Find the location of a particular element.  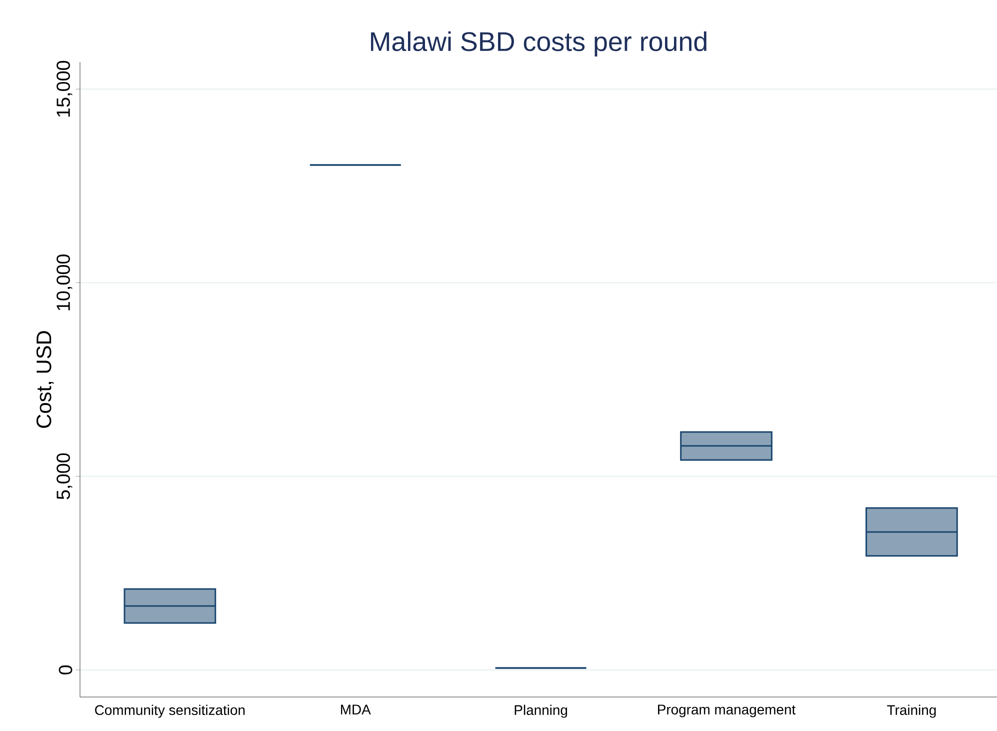

x-tick-label: MDA is located at coordinates (356, 709).